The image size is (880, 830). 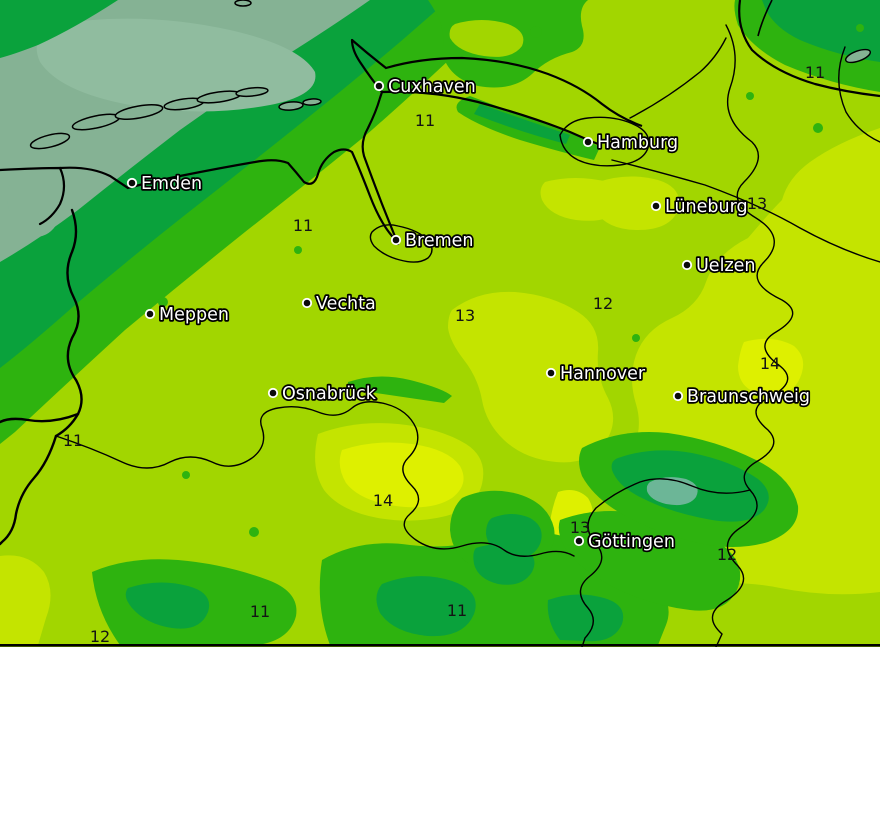 I want to click on city-label: Braunschweig, so click(x=748, y=397).